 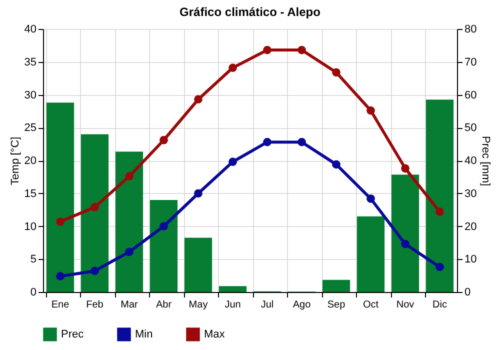 I want to click on legend-label: Prec, so click(x=72, y=334).